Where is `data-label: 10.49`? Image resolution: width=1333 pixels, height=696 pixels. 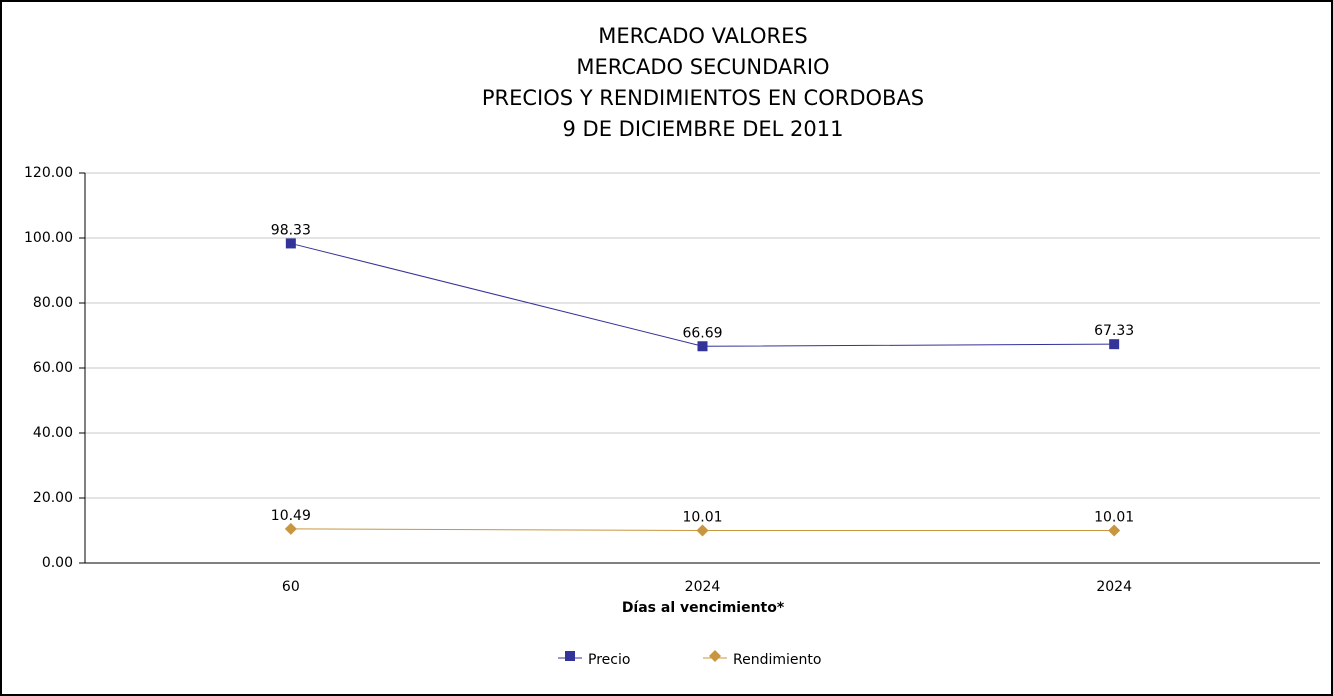 data-label: 10.49 is located at coordinates (291, 516).